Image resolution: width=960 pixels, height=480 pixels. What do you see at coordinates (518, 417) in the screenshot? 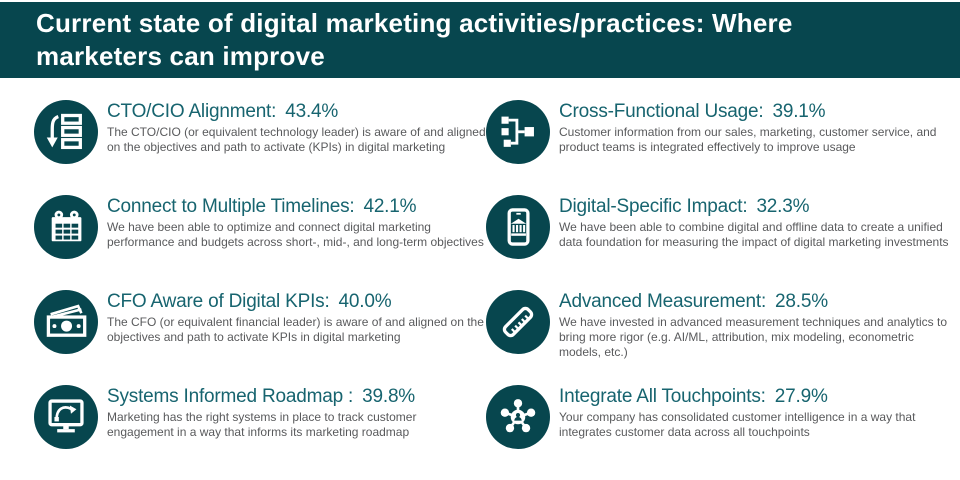
I see `network-hub-icon` at bounding box center [518, 417].